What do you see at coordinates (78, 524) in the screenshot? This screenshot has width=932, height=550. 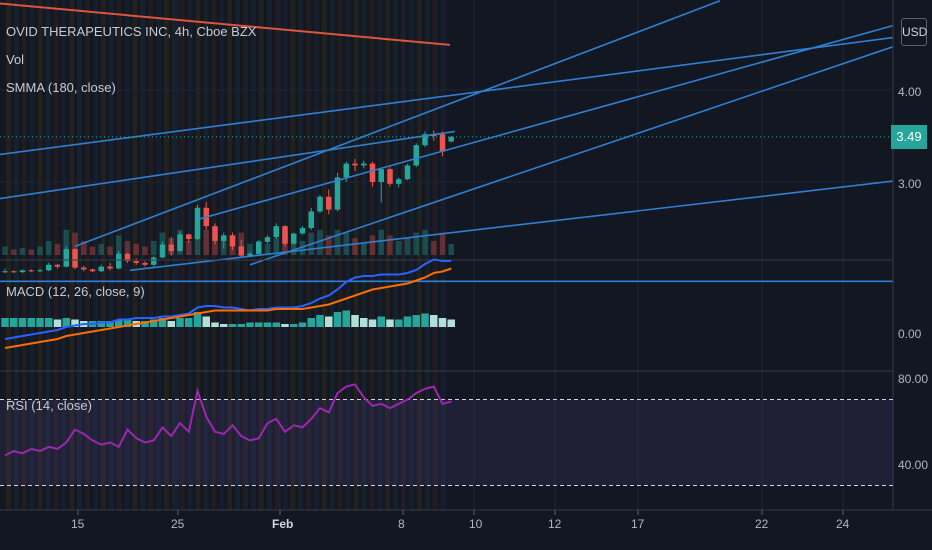 I see `time-label-15: 15` at bounding box center [78, 524].